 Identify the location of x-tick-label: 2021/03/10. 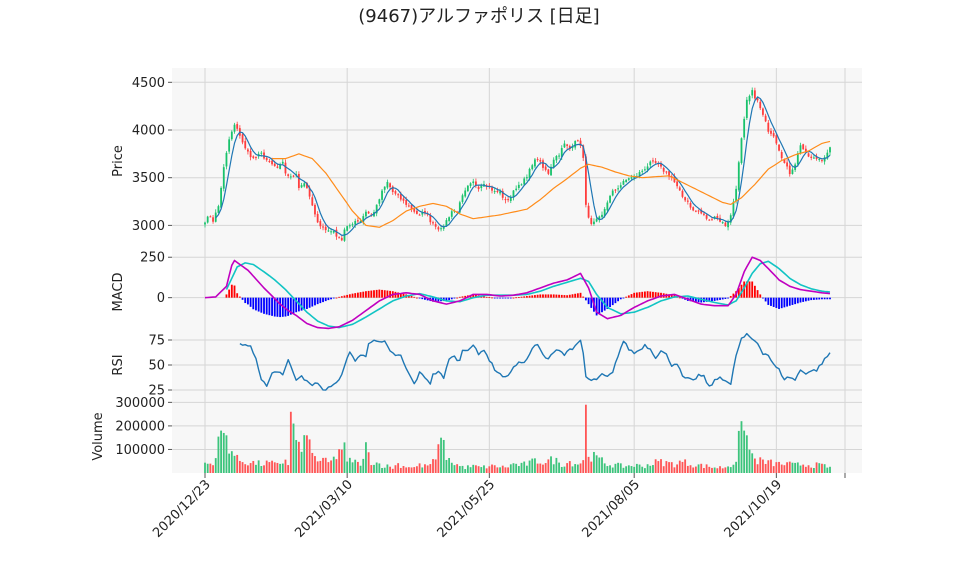
(324, 509).